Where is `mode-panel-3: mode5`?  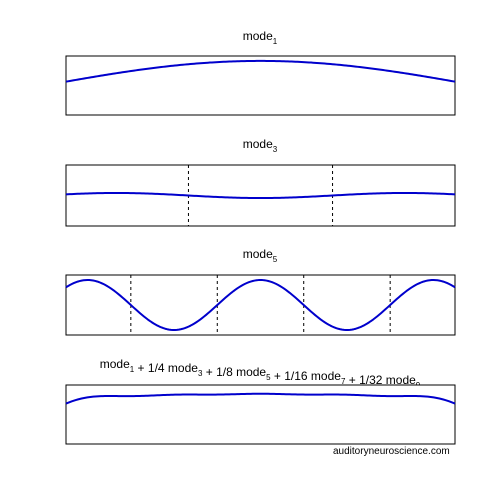 mode-panel-3: mode5 is located at coordinates (260, 291).